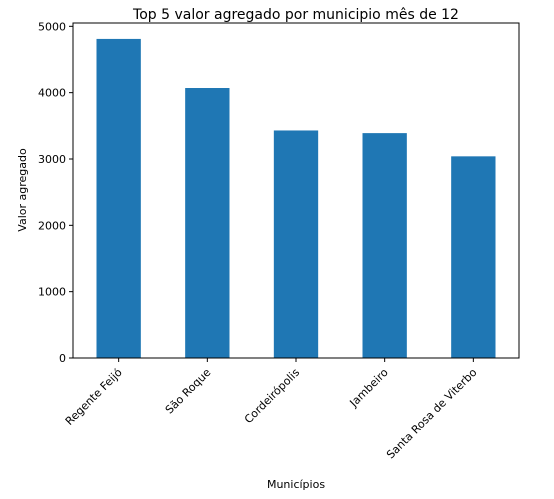  I want to click on x-tick-label: Jambeiro, so click(369, 388).